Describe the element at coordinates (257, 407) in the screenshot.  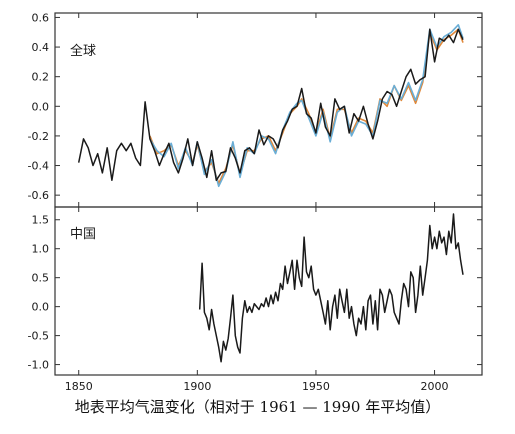
I see `chart-caption: 地表平均气温变化（相对于 1961 — 1990 年平均值）` at that location.